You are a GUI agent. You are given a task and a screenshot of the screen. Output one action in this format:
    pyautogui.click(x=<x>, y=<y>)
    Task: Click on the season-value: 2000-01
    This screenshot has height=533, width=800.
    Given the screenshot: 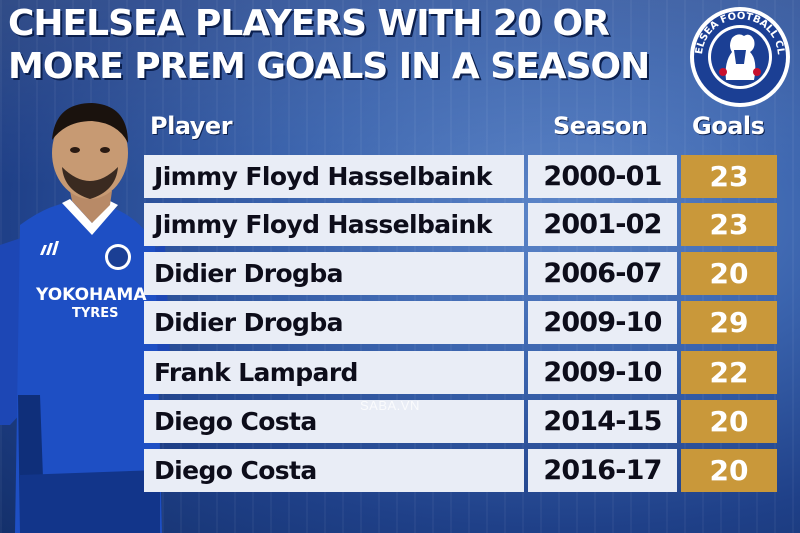 What is the action you would take?
    pyautogui.click(x=602, y=176)
    